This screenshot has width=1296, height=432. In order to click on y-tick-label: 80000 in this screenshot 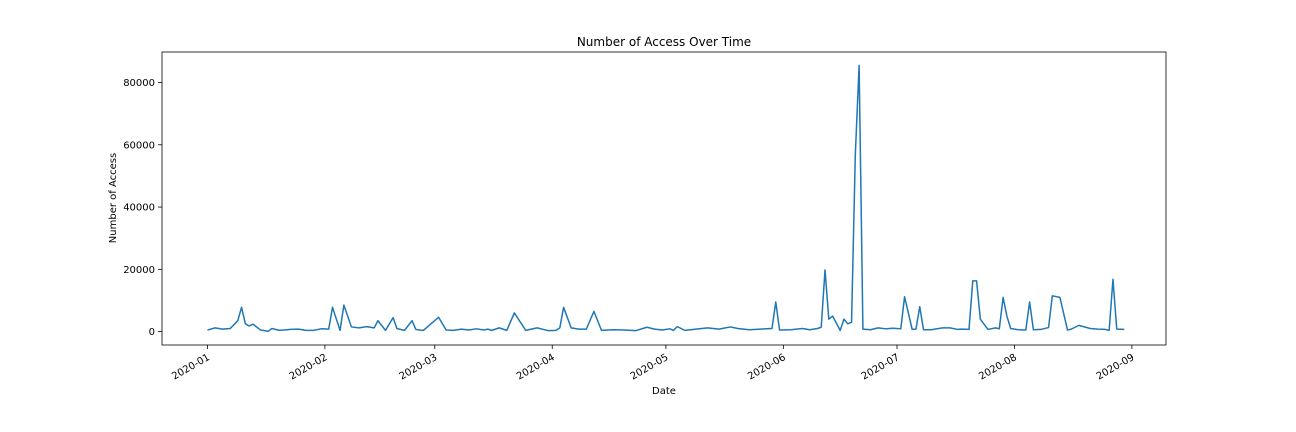, I will do `click(139, 83)`.